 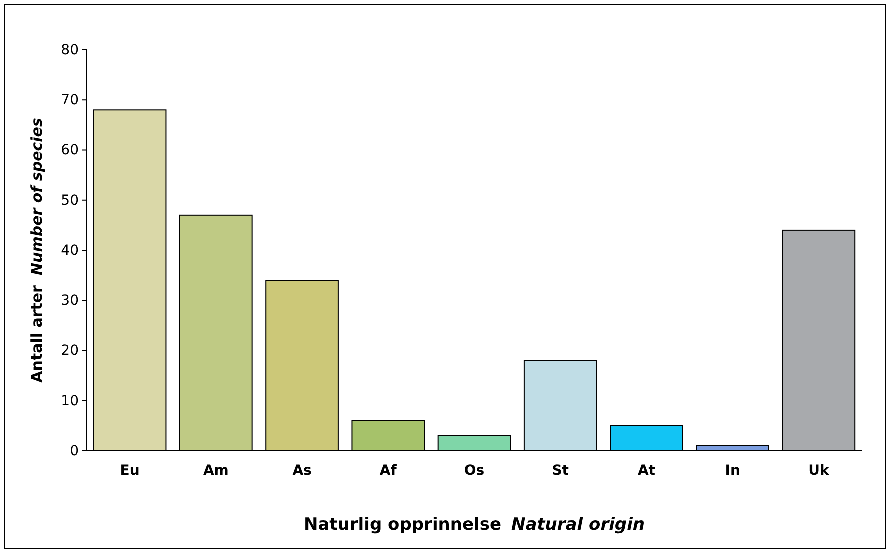 What do you see at coordinates (70, 150) in the screenshot?
I see `y-tick-label: 60` at bounding box center [70, 150].